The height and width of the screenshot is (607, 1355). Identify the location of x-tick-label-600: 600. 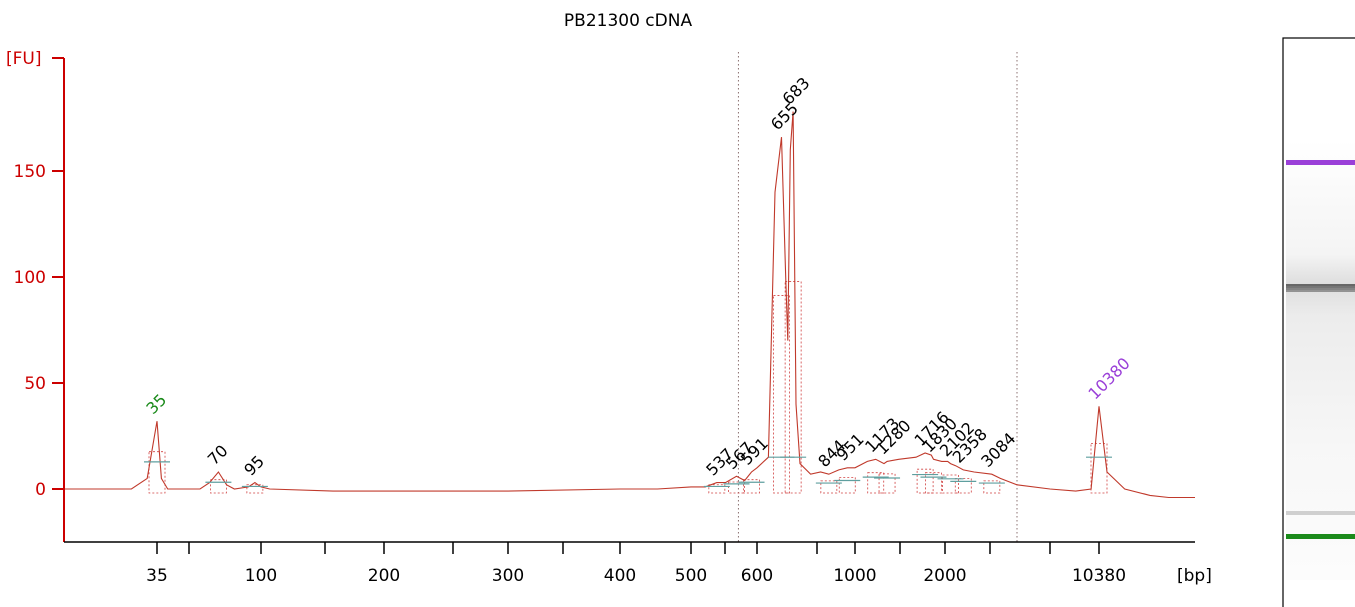
(757, 576).